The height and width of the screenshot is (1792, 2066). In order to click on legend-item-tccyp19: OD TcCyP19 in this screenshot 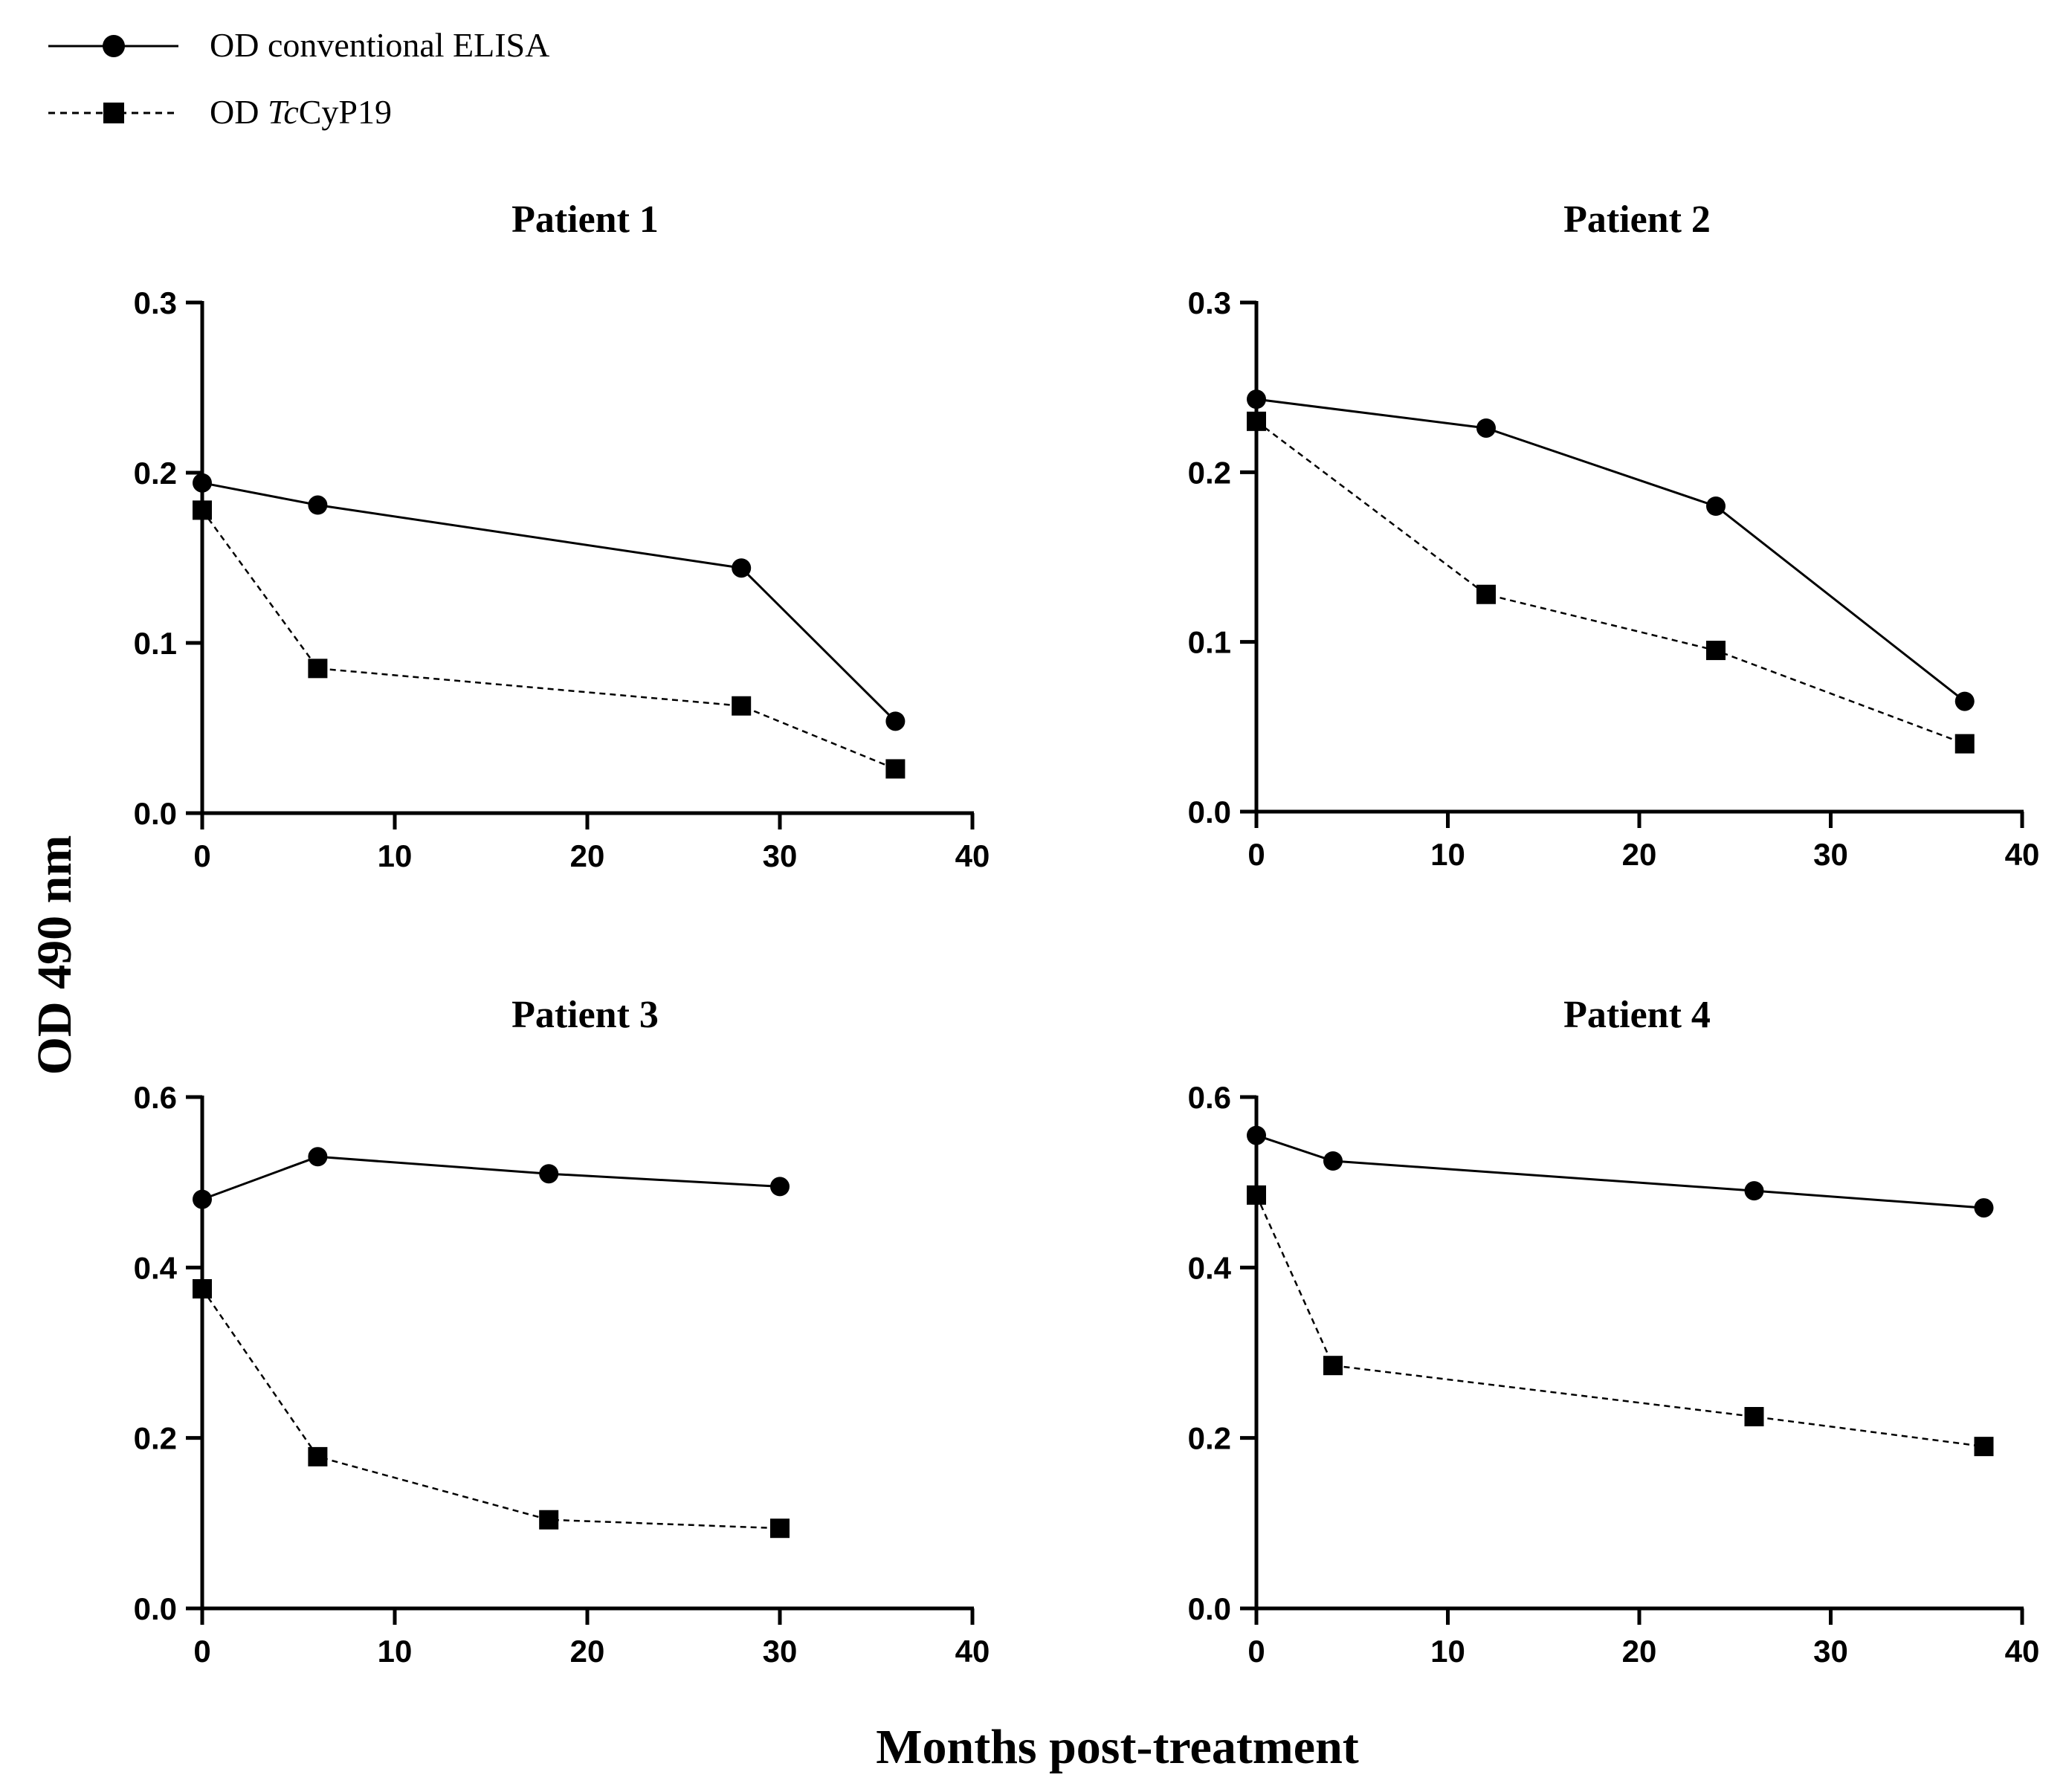, I will do `click(220, 112)`.